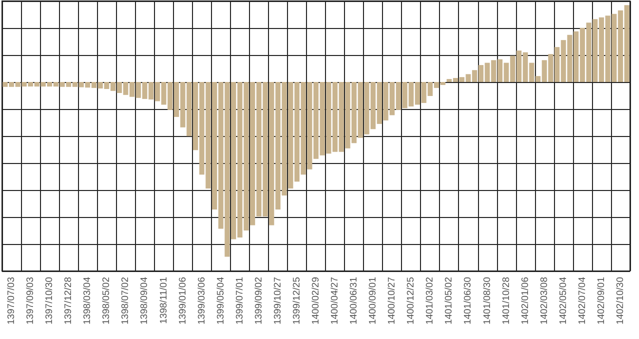  I want to click on x-tick-label: 1398/07/02, so click(126, 301).